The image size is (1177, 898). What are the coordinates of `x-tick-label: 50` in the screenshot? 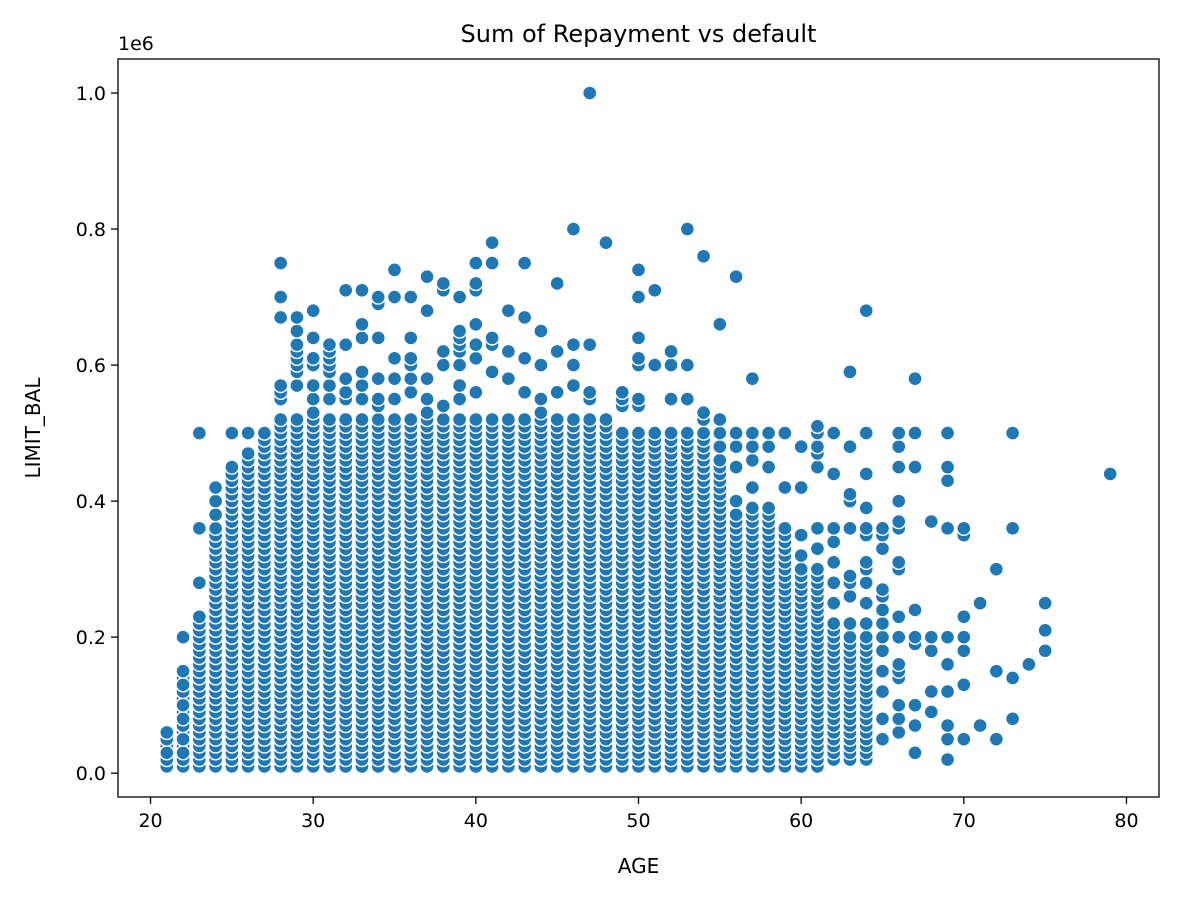 It's located at (638, 821).